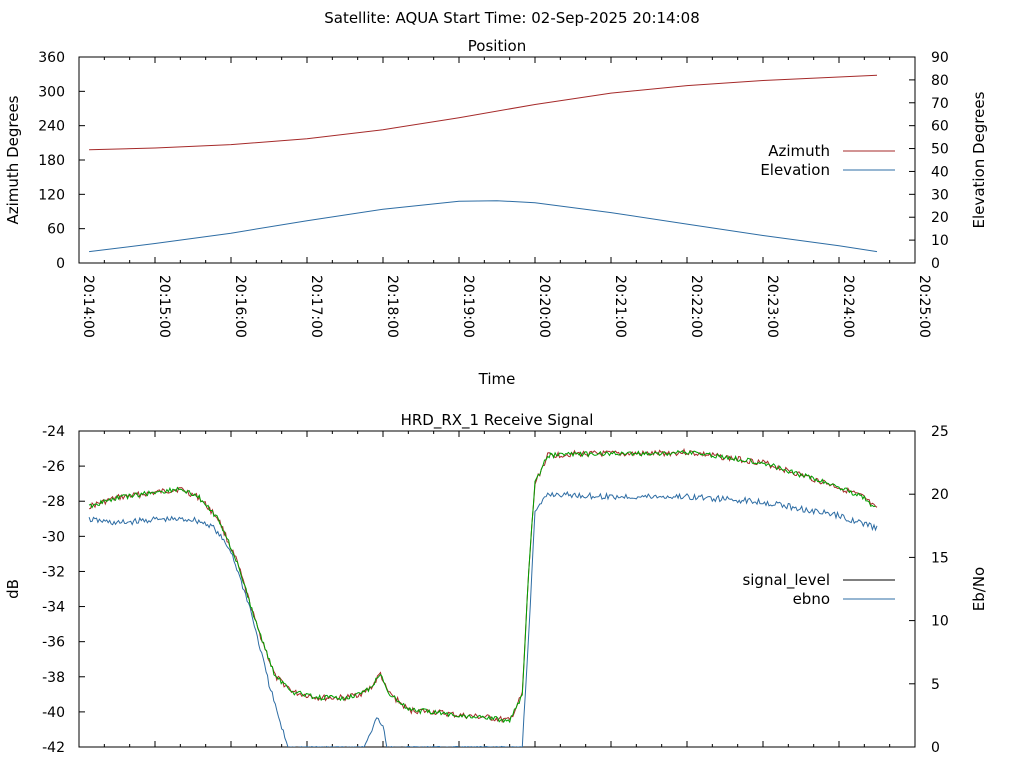 Image resolution: width=1024 pixels, height=768 pixels. What do you see at coordinates (51, 161) in the screenshot?
I see `y-tick-label: 180` at bounding box center [51, 161].